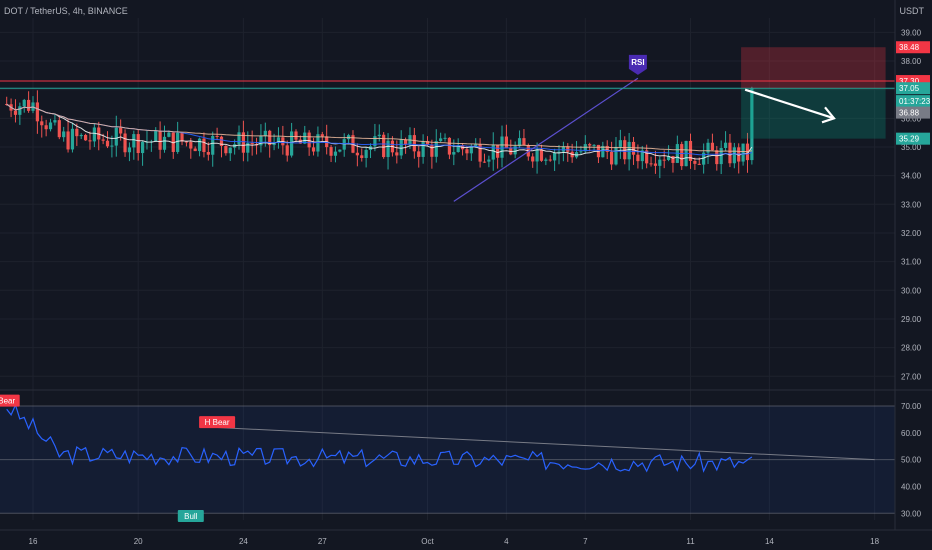  I want to click on price-tick-label: 38.00, so click(911, 61).